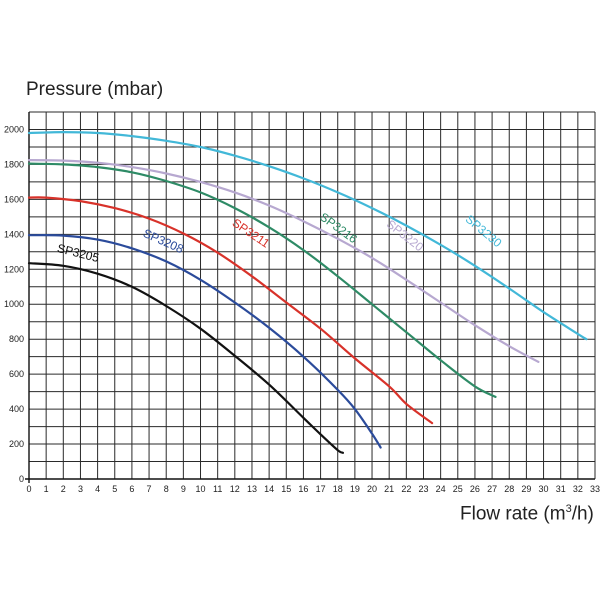  I want to click on series-label-sp3205: SP3205, so click(78, 253).